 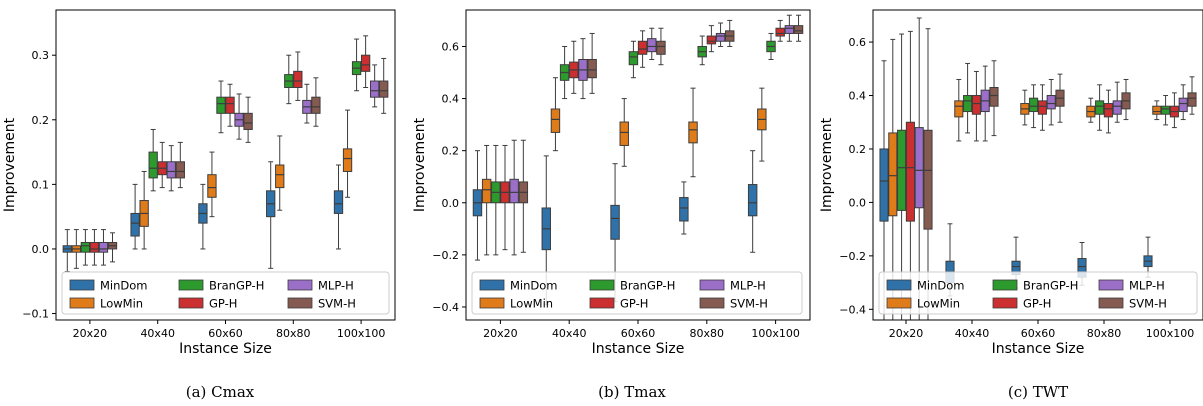 I want to click on y-tick-label: 0.1, so click(x=41, y=184).